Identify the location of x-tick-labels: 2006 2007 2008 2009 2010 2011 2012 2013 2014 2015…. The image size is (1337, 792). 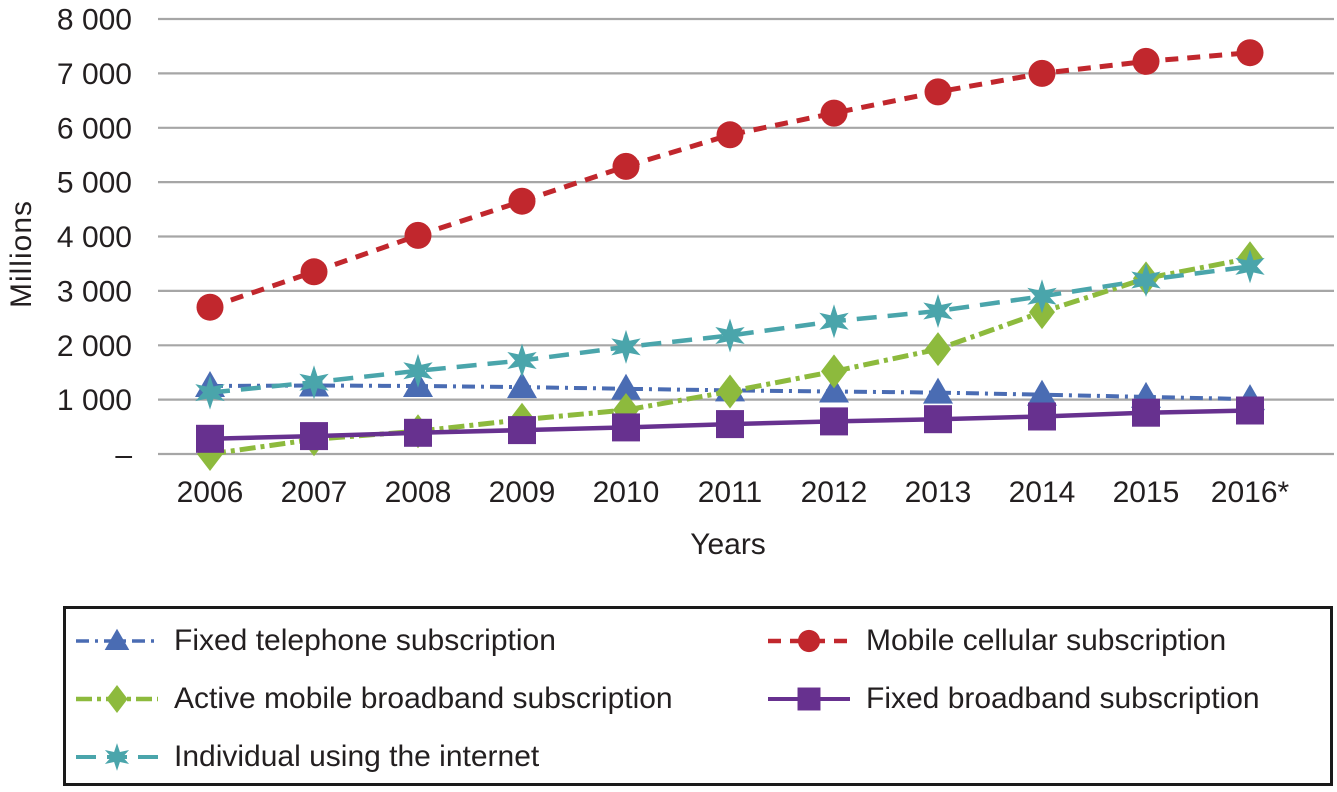
(733, 492).